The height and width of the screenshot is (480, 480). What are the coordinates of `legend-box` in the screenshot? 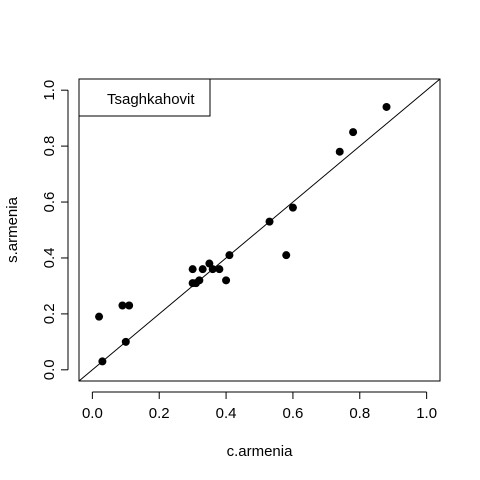 It's located at (144, 97).